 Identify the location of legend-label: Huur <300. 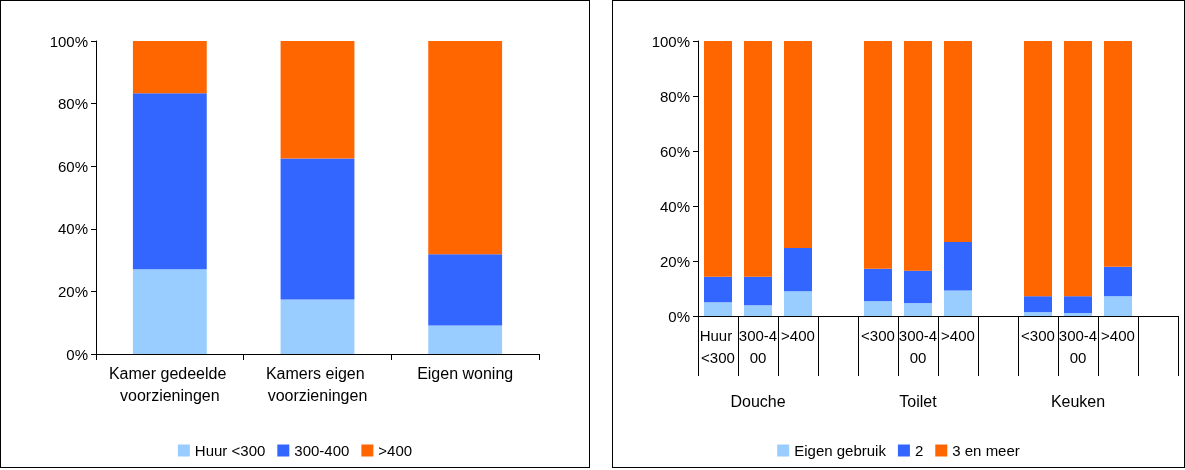
(230, 450).